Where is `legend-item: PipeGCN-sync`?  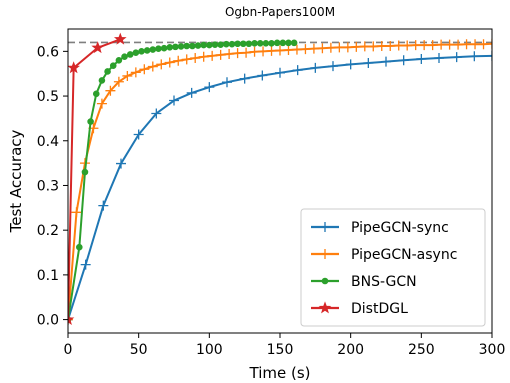 legend-item: PipeGCN-sync is located at coordinates (380, 228).